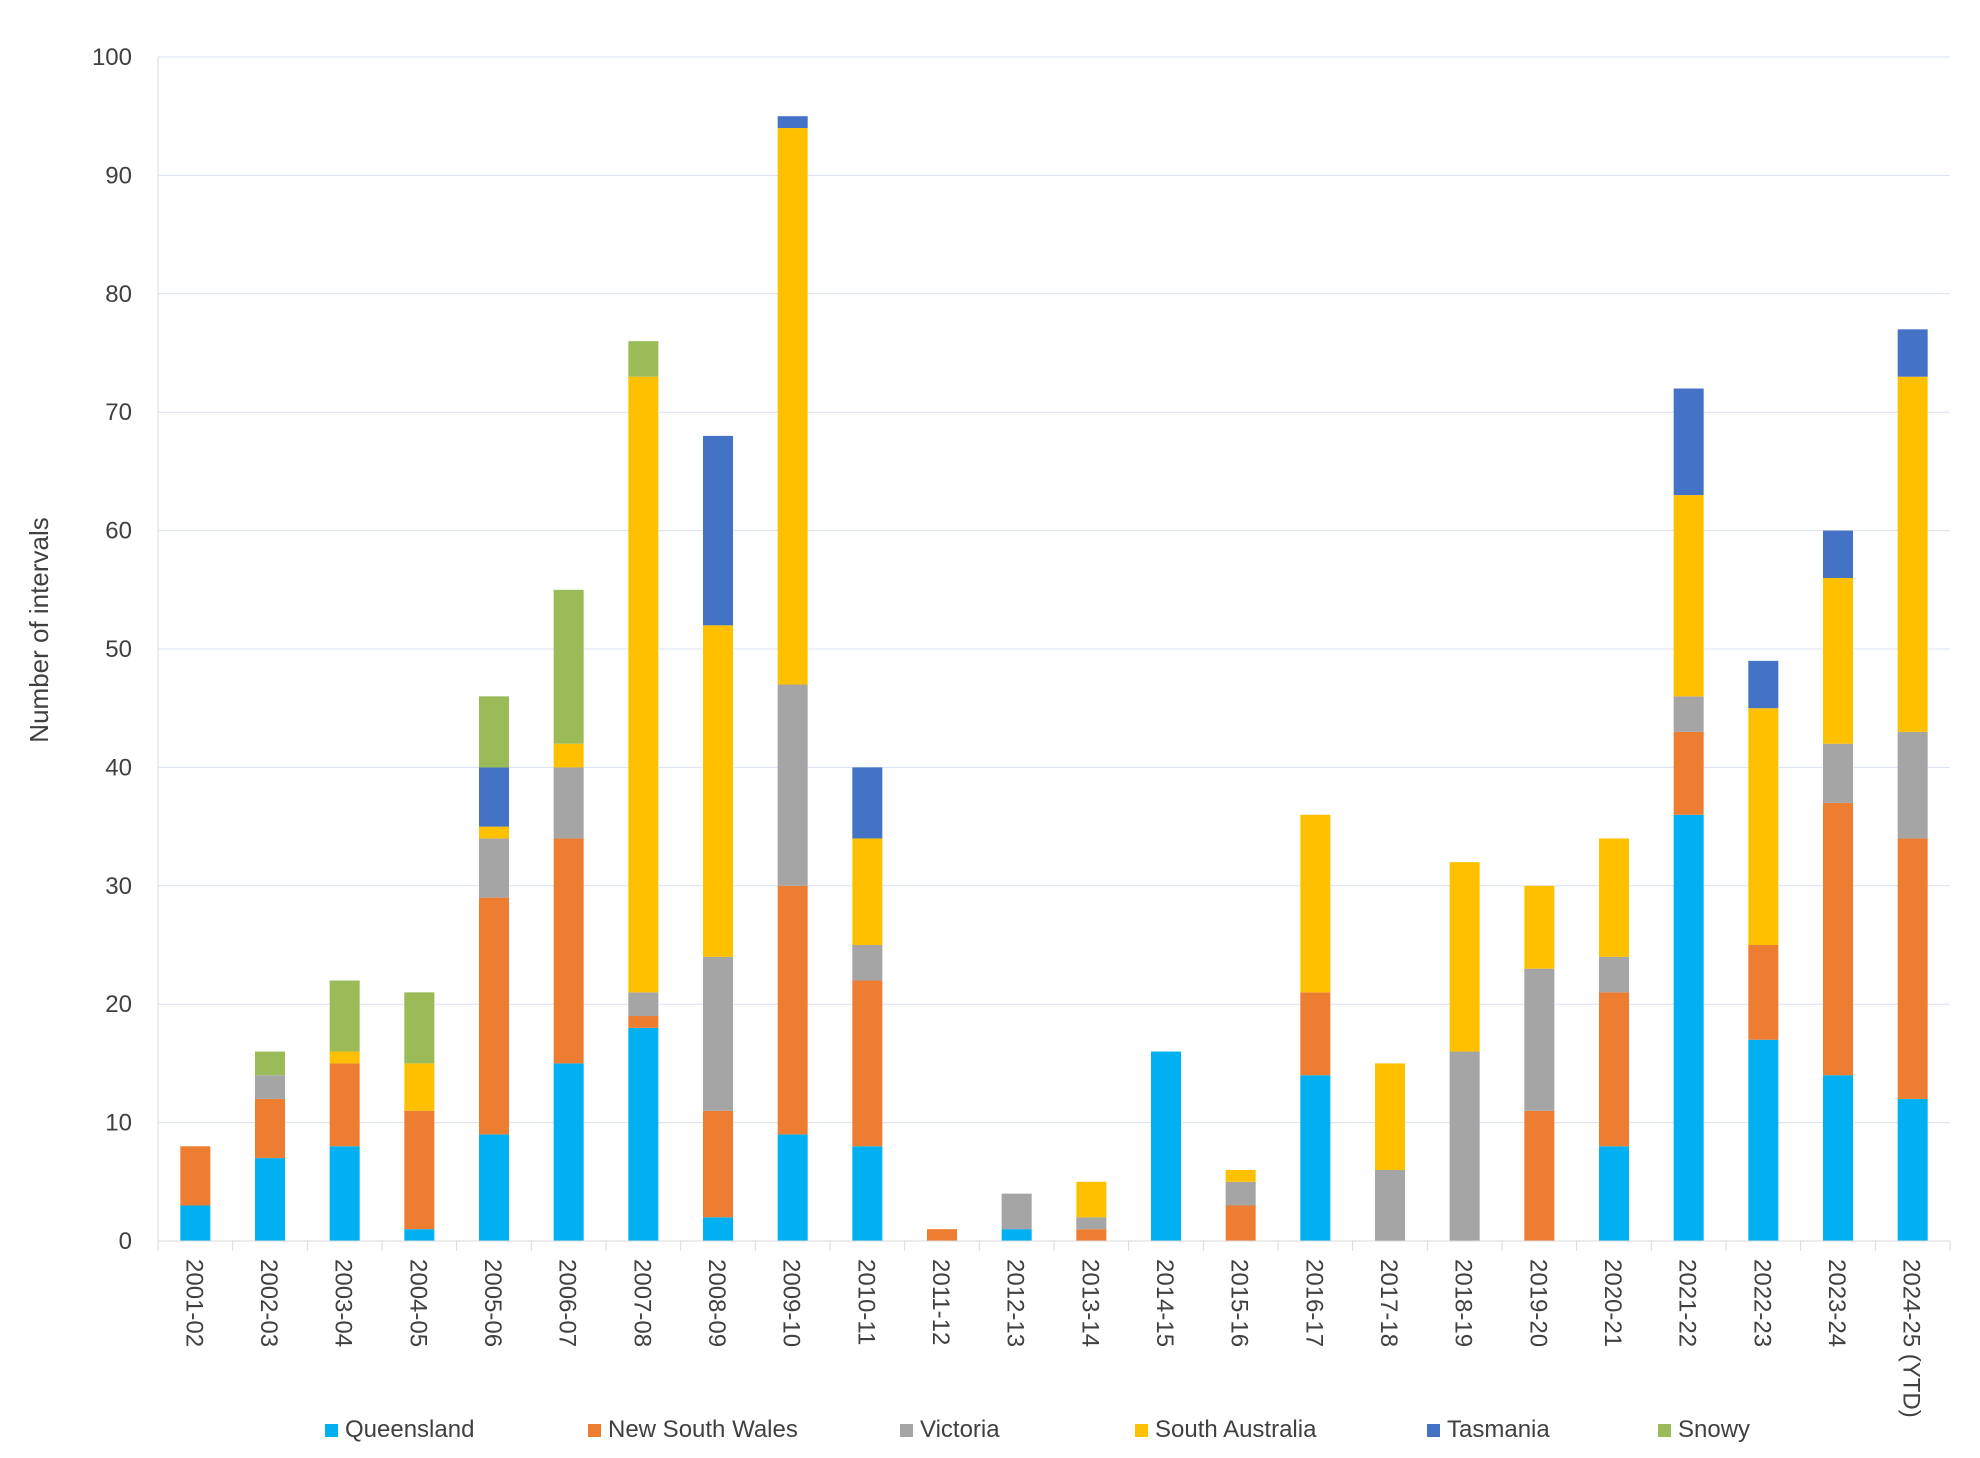 The image size is (1980, 1458). I want to click on x-tick-label: 2015-16, so click(1239, 1303).